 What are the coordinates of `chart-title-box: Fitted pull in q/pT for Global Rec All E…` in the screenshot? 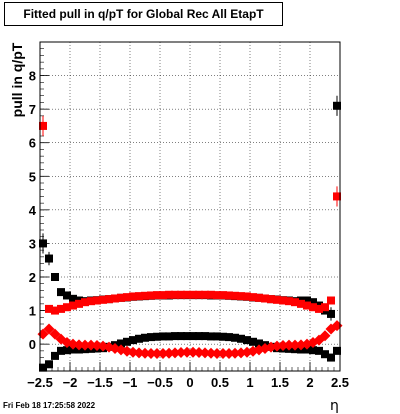 It's located at (143, 14).